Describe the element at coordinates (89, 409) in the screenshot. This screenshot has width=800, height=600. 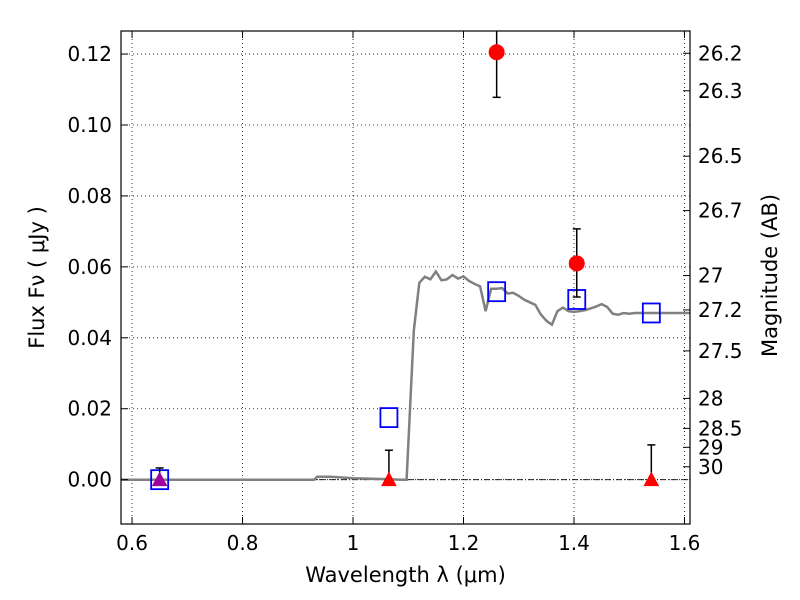
I see `y-tick-label: 0.02` at that location.